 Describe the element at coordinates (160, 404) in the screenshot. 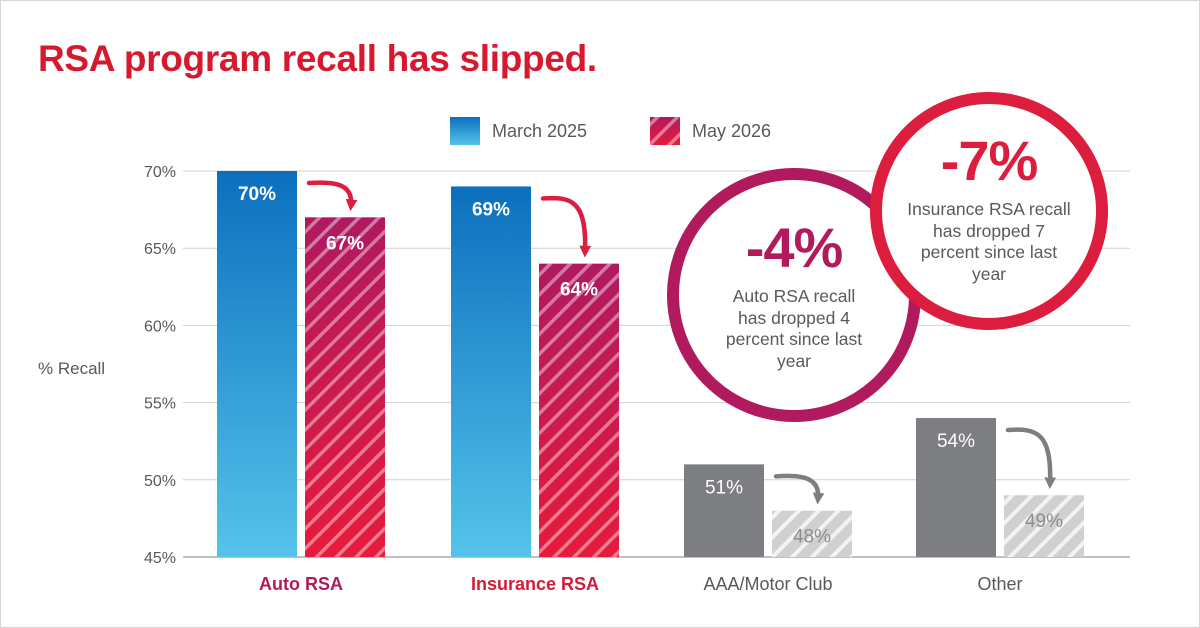

I see `y-tick-label: 55%` at that location.